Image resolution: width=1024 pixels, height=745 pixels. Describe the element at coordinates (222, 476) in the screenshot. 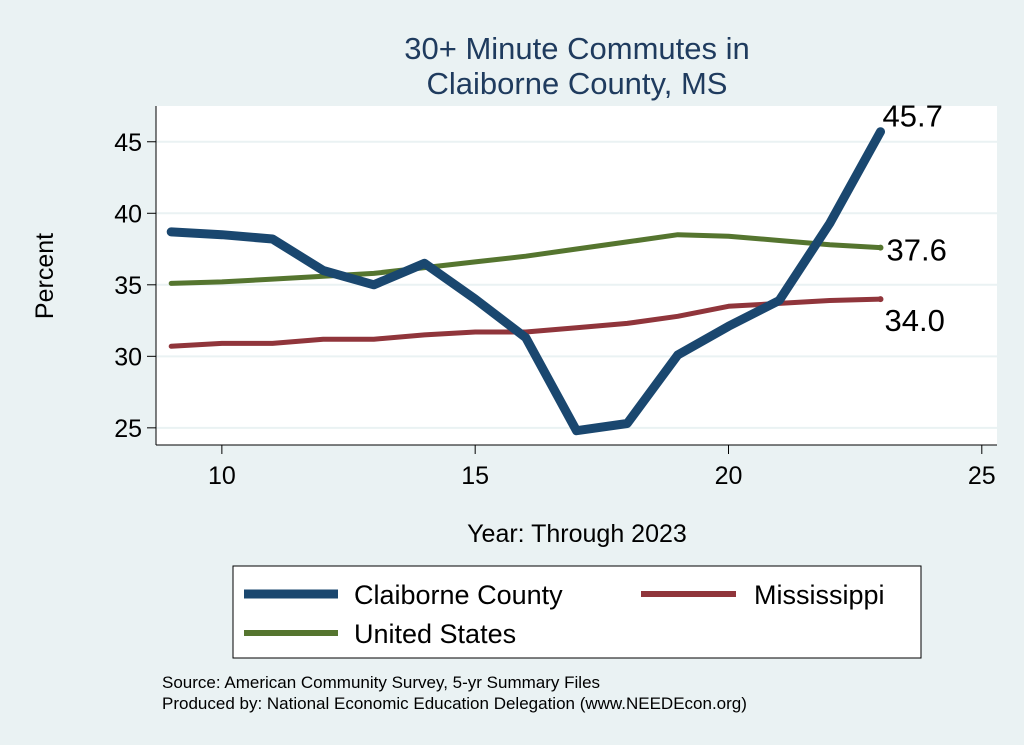

I see `x-tick-label-10: 10` at that location.